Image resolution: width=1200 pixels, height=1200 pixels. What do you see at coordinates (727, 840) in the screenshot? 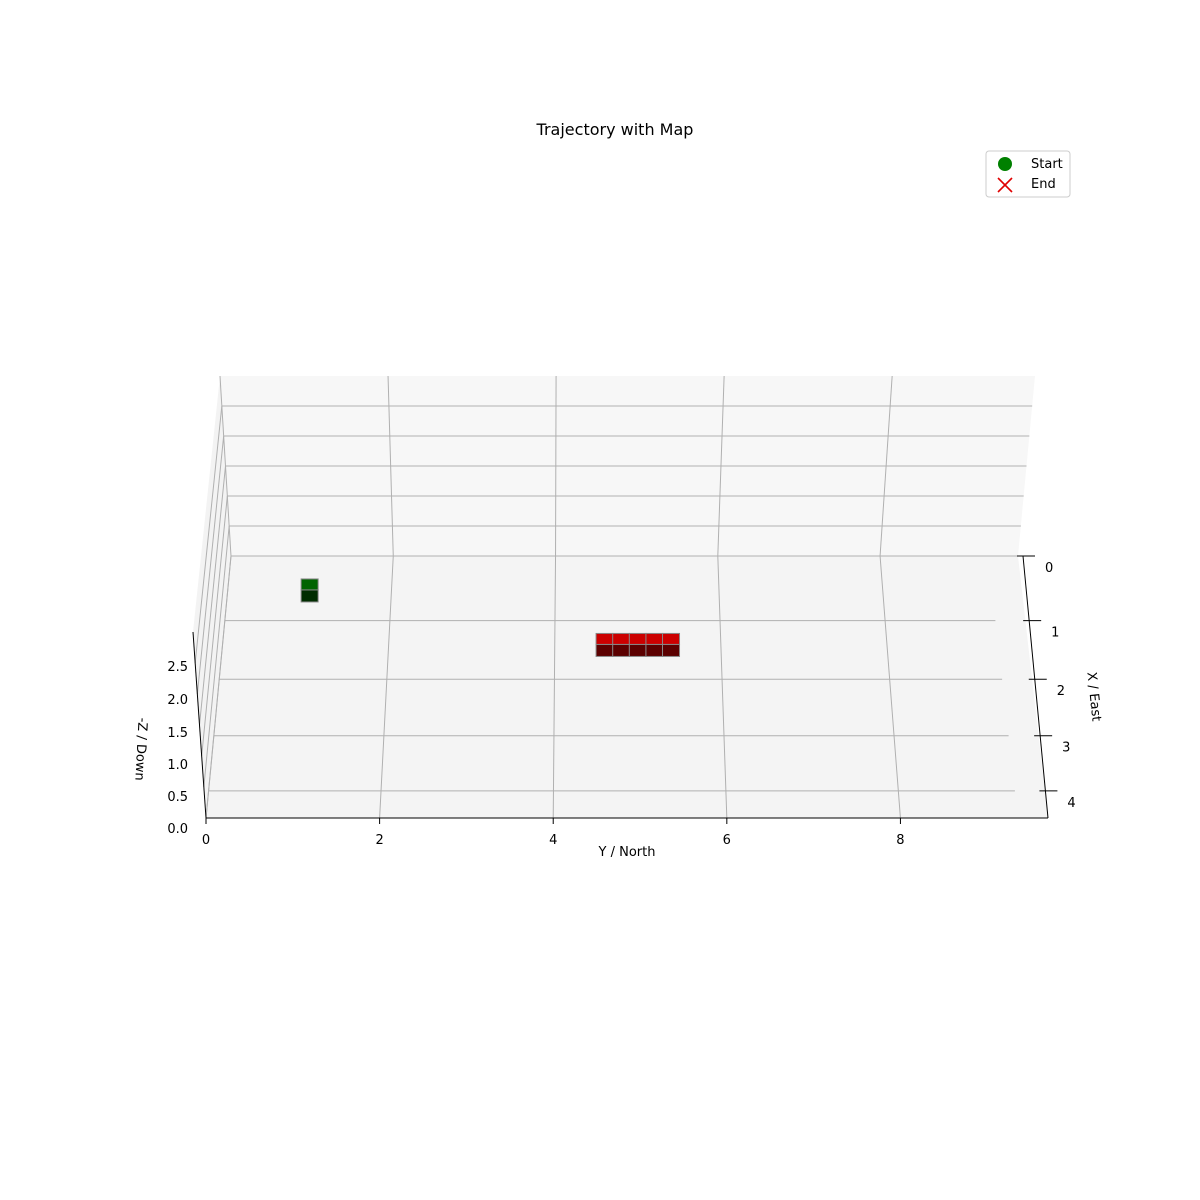
I see `y-tick-label-3: 6` at bounding box center [727, 840].